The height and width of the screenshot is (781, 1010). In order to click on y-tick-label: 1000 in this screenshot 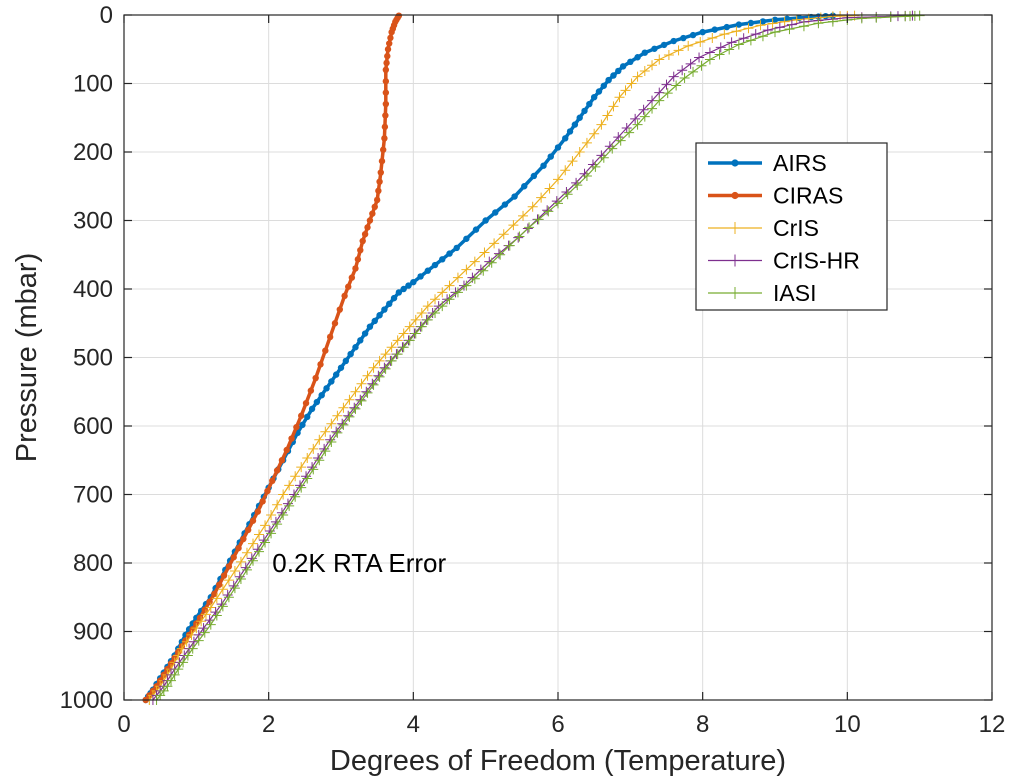, I will do `click(86, 700)`.